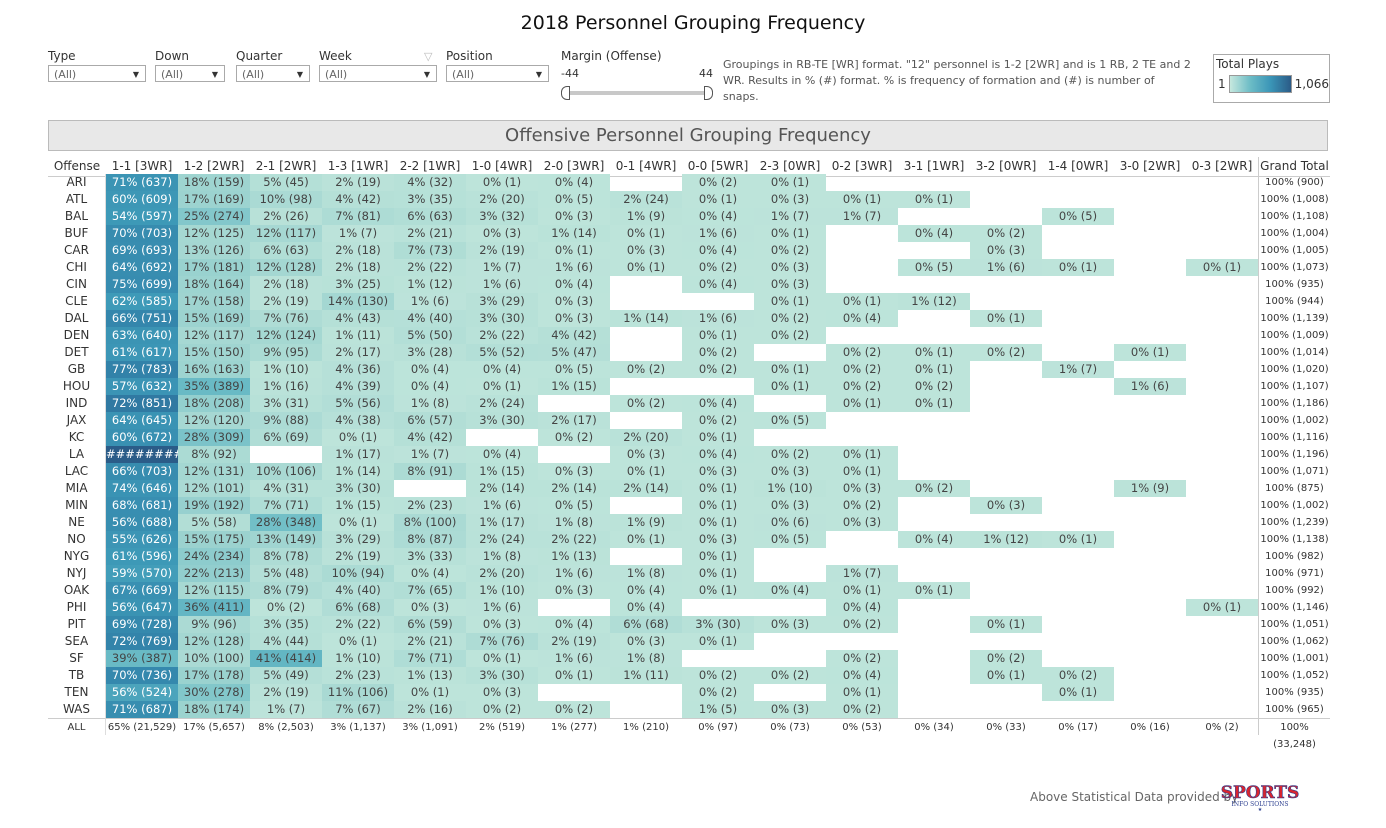 The image size is (1386, 828). Describe the element at coordinates (574, 556) in the screenshot. I see `heat-cell: 1% (13)` at that location.